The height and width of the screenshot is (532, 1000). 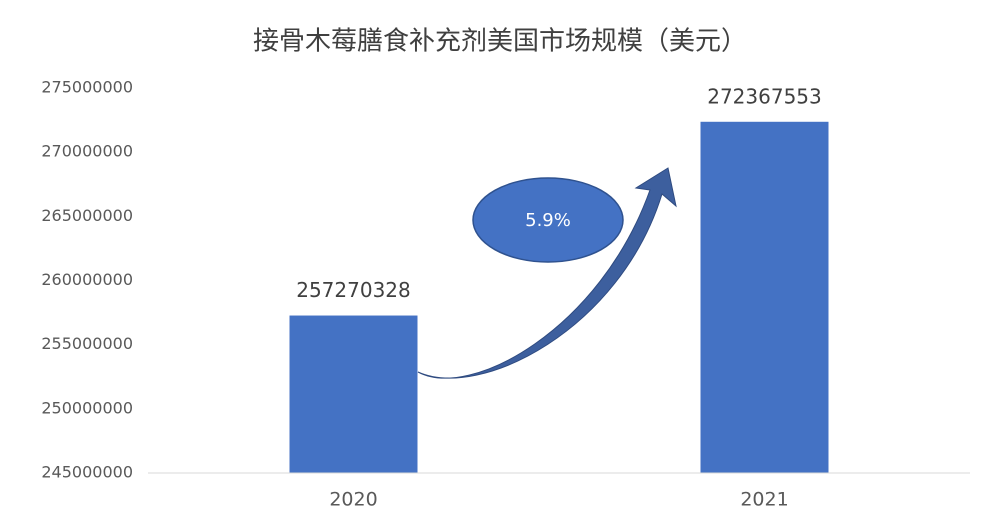 What do you see at coordinates (547, 273) in the screenshot?
I see `growth-arrow` at bounding box center [547, 273].